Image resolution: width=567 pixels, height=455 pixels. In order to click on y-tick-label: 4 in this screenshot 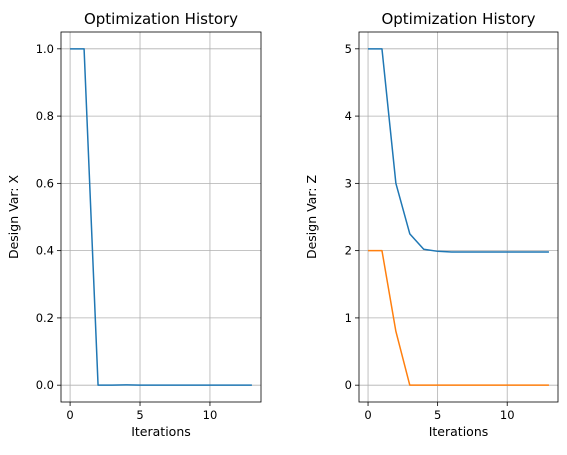, I will do `click(348, 116)`.